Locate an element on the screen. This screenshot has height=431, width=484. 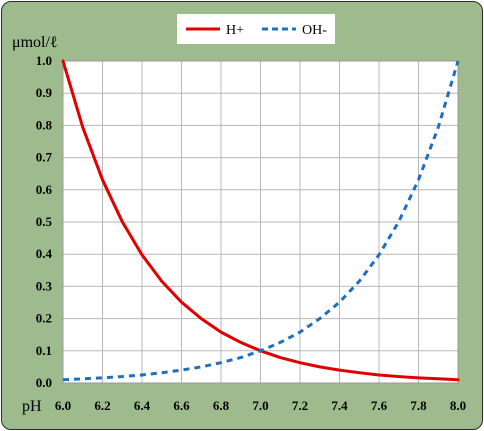
y-tick-label: 0.5 is located at coordinates (44, 221).